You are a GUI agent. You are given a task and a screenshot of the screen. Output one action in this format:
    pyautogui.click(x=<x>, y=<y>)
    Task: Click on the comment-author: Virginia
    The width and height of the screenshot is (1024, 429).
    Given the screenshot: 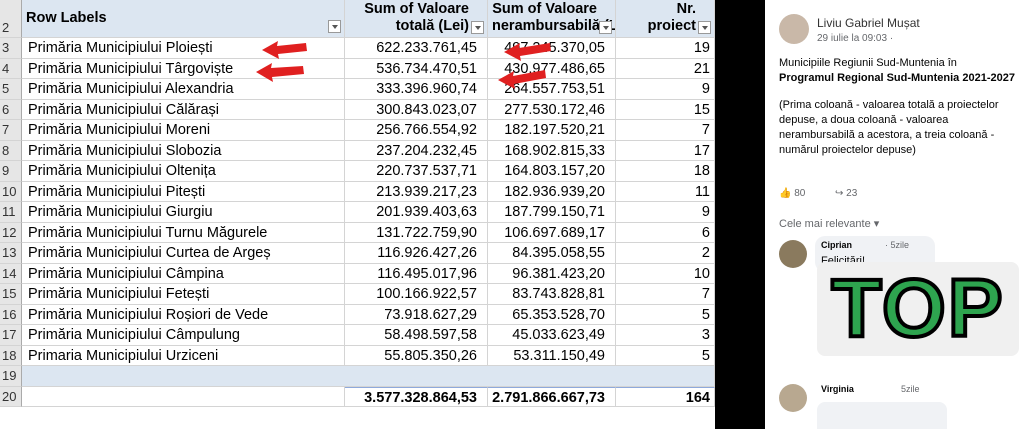 What is the action you would take?
    pyautogui.click(x=837, y=389)
    